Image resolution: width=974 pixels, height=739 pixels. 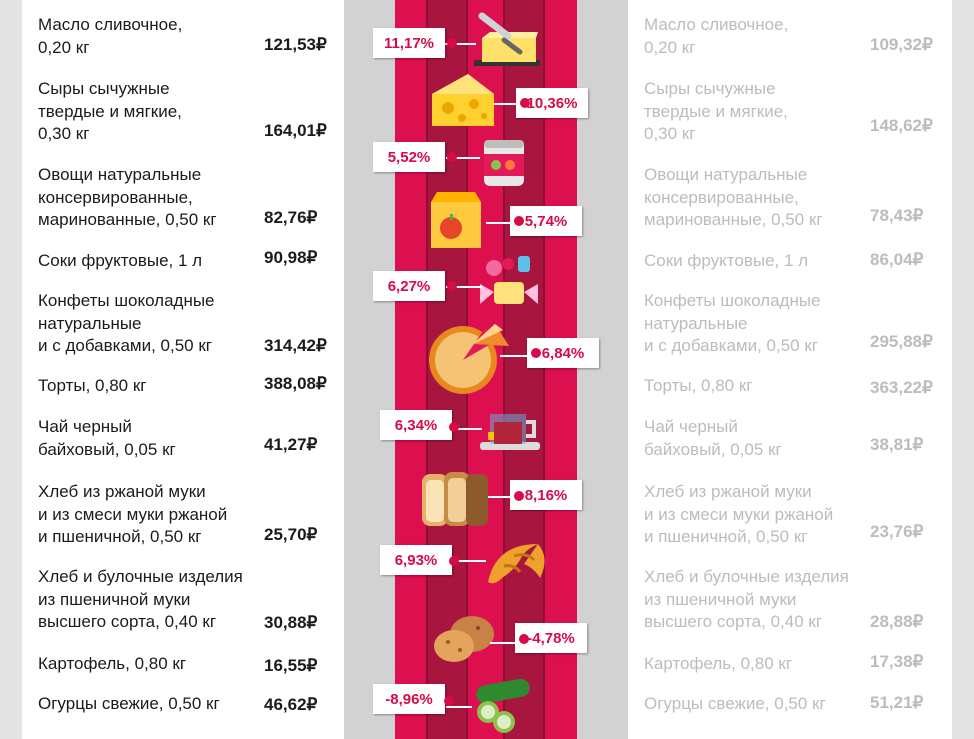 I want to click on potato-icon, so click(x=464, y=639).